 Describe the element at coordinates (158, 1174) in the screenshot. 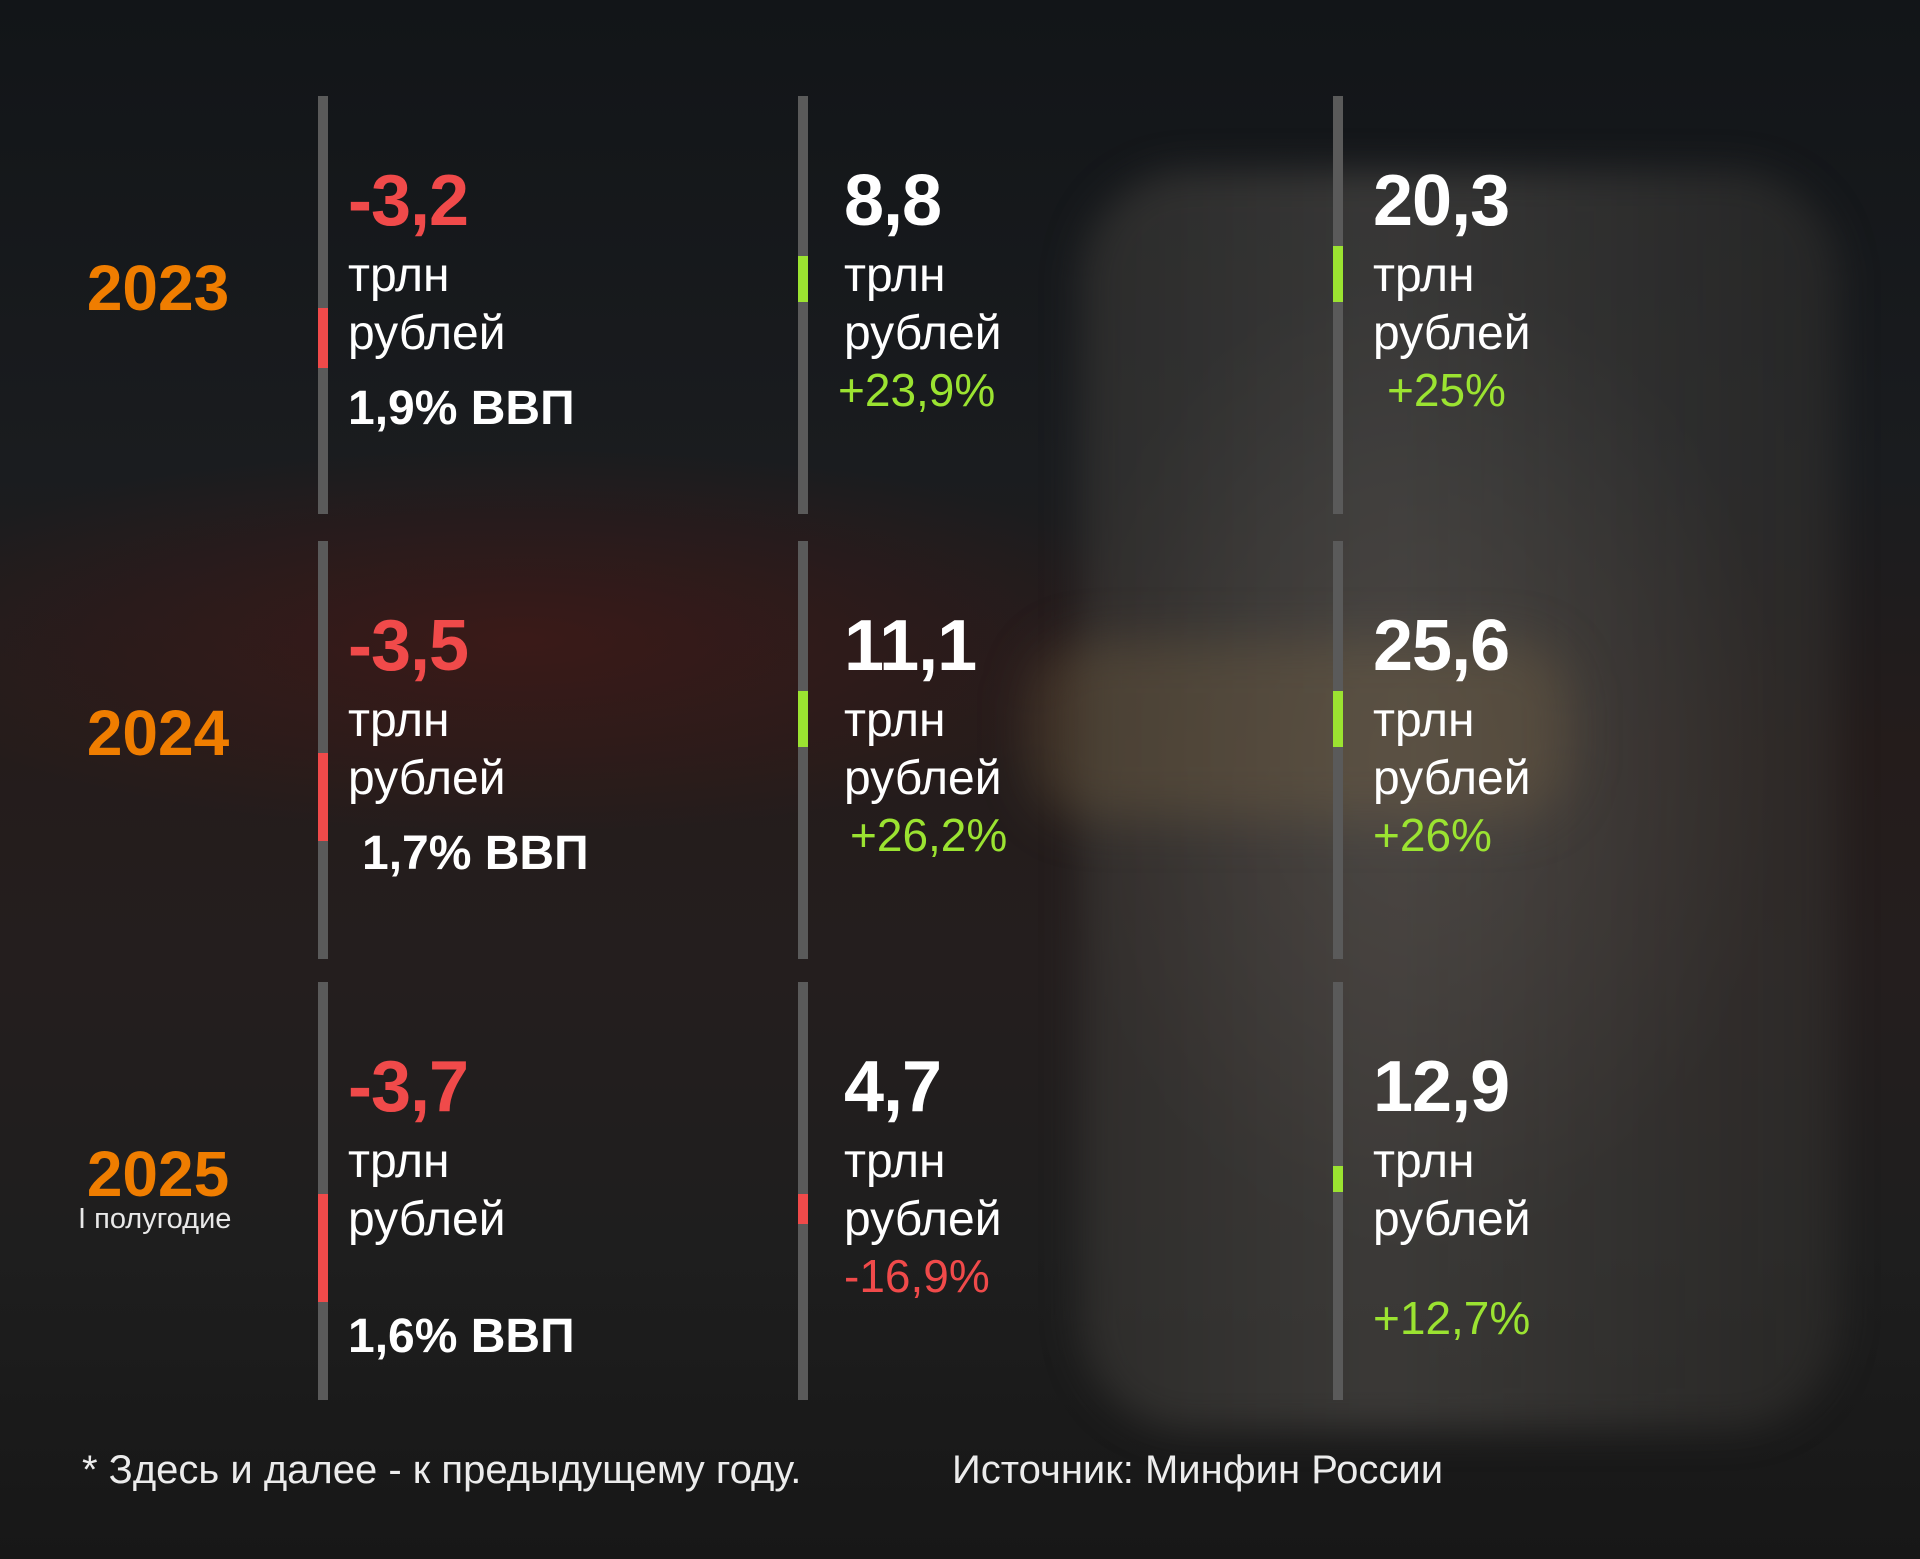

I see `year-label-2025: 2025` at that location.